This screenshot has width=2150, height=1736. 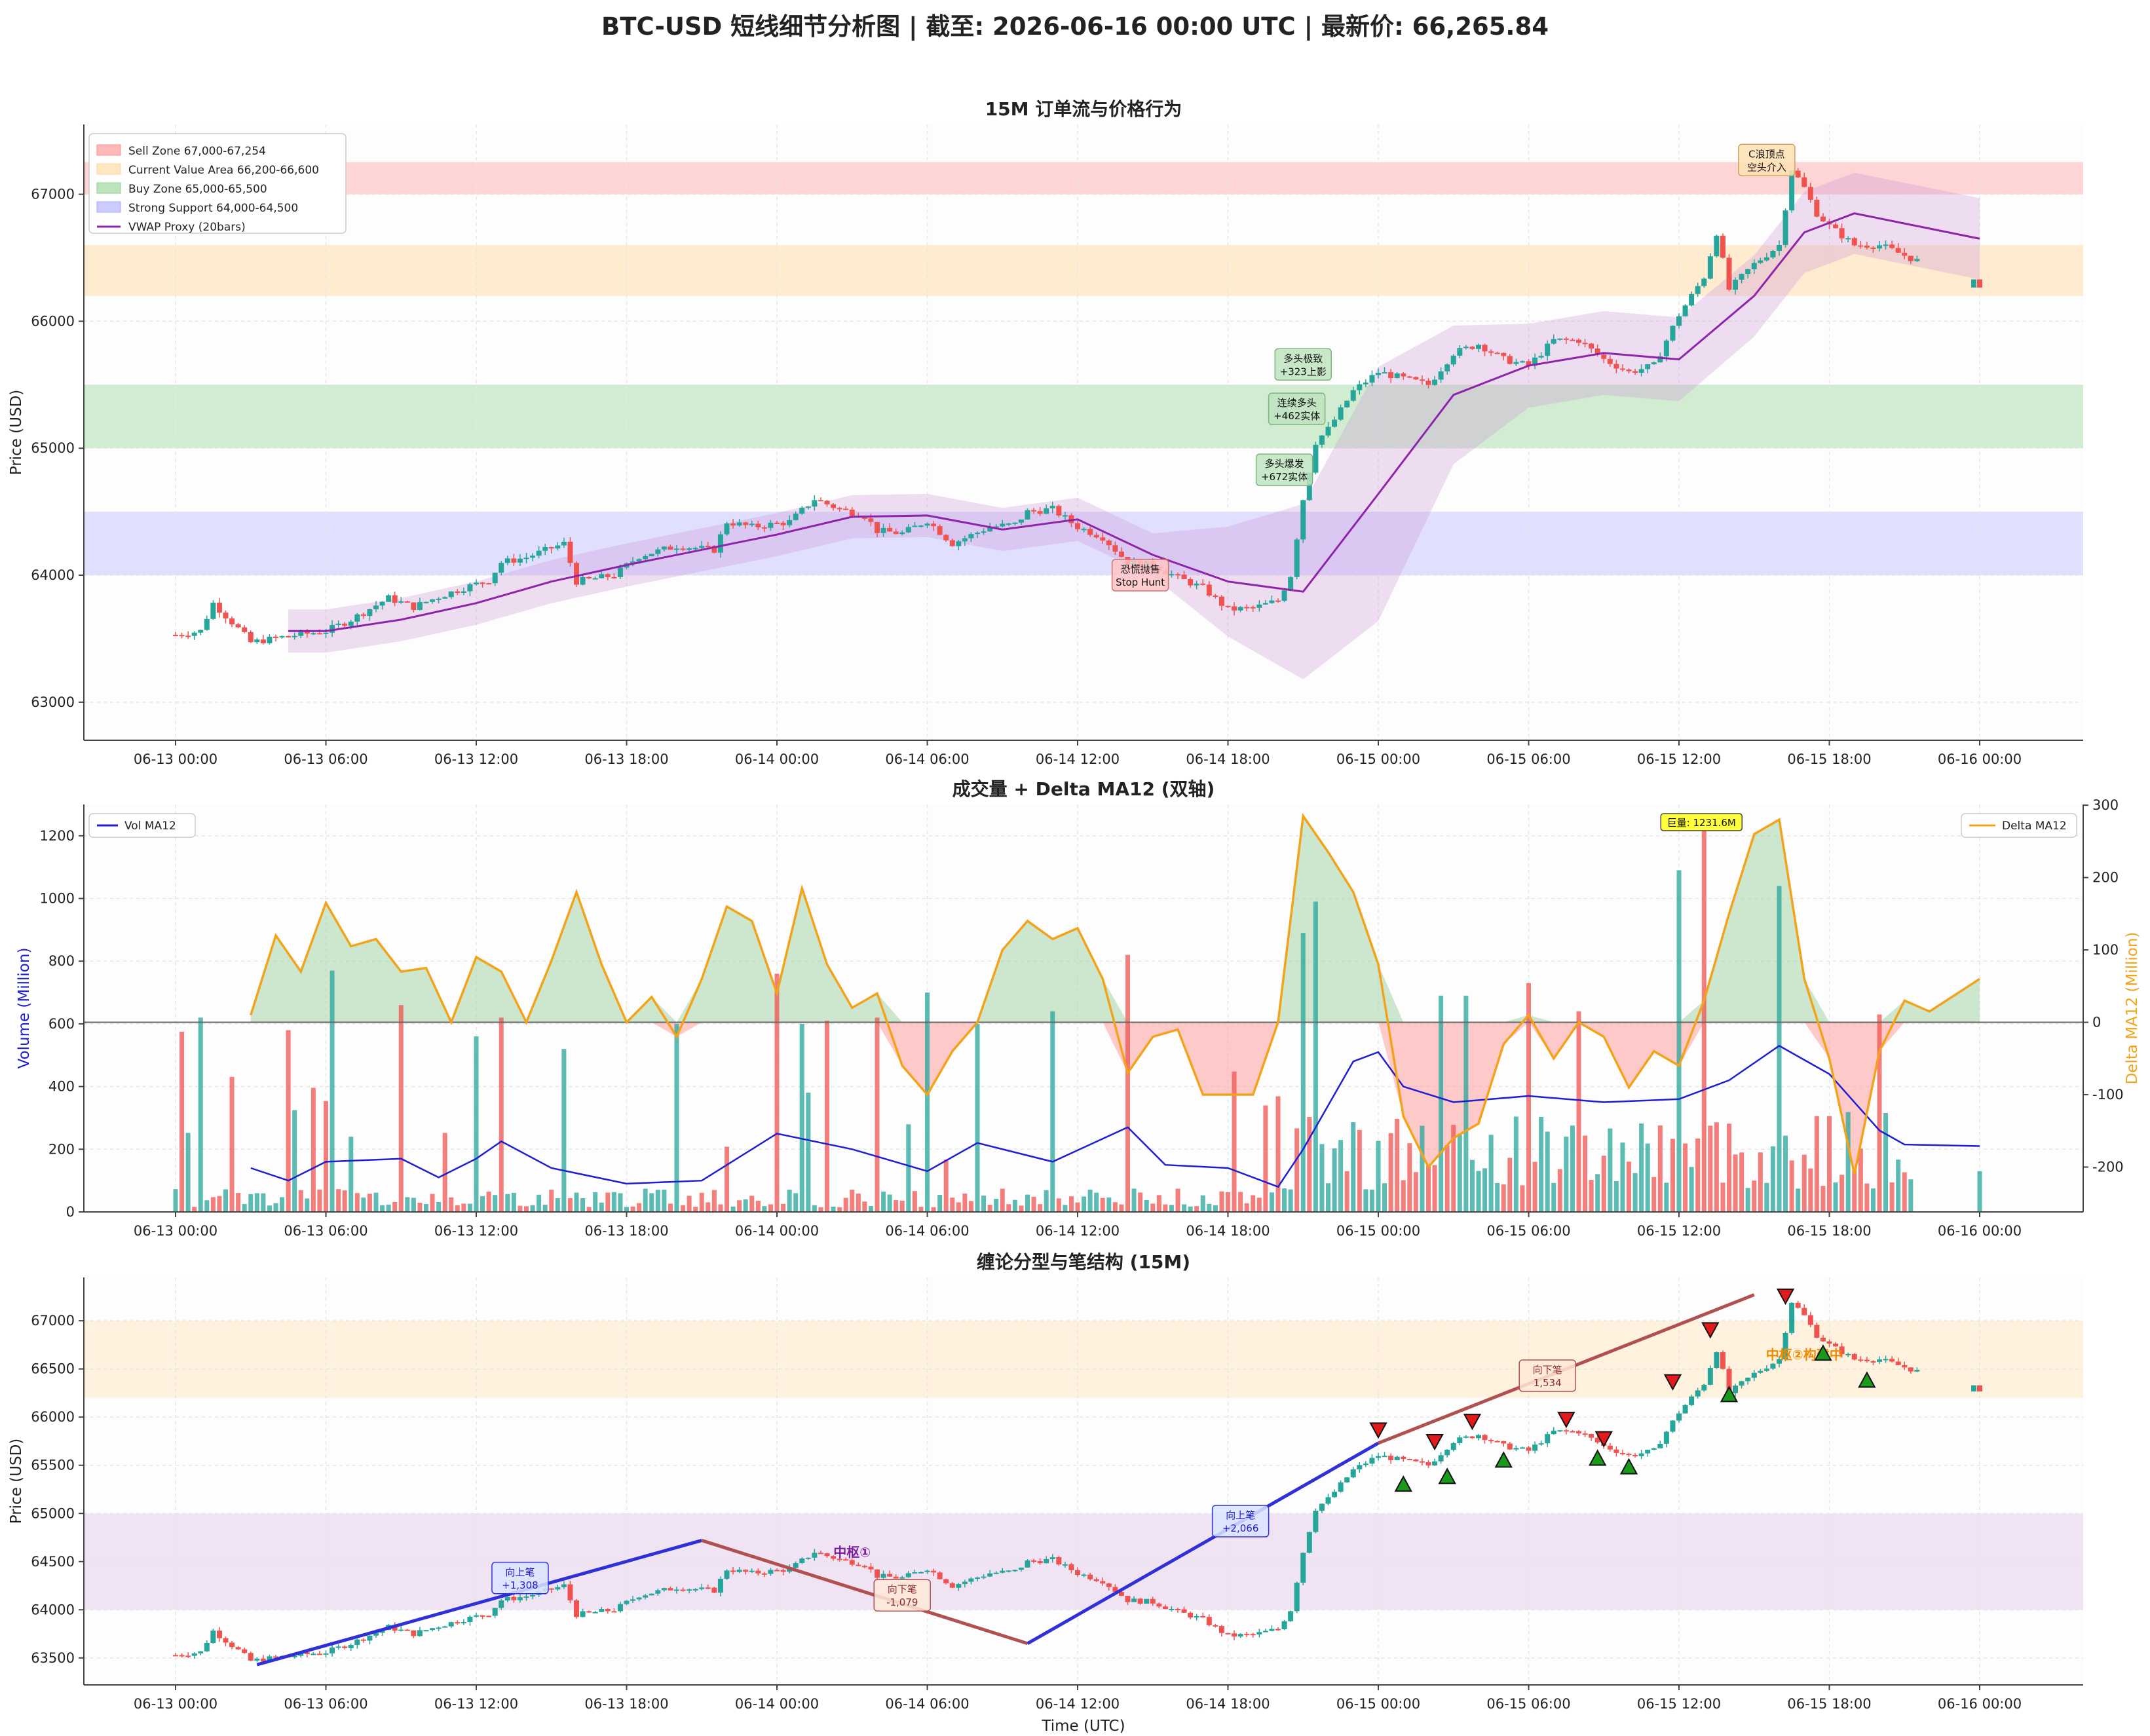 What do you see at coordinates (53, 1369) in the screenshot?
I see `y-tick-label: 66500` at bounding box center [53, 1369].